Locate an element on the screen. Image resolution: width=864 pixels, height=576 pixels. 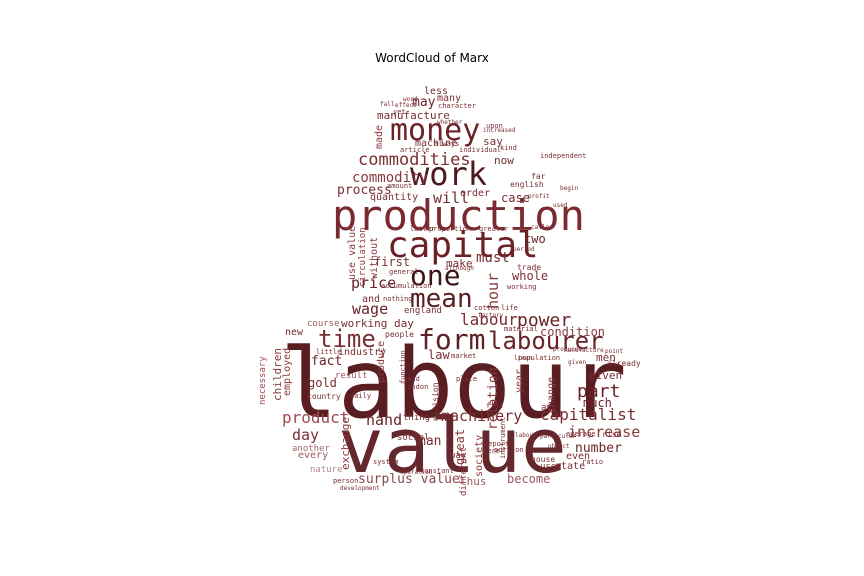
chart-title: WordCloud of Marx is located at coordinates (432, 58).